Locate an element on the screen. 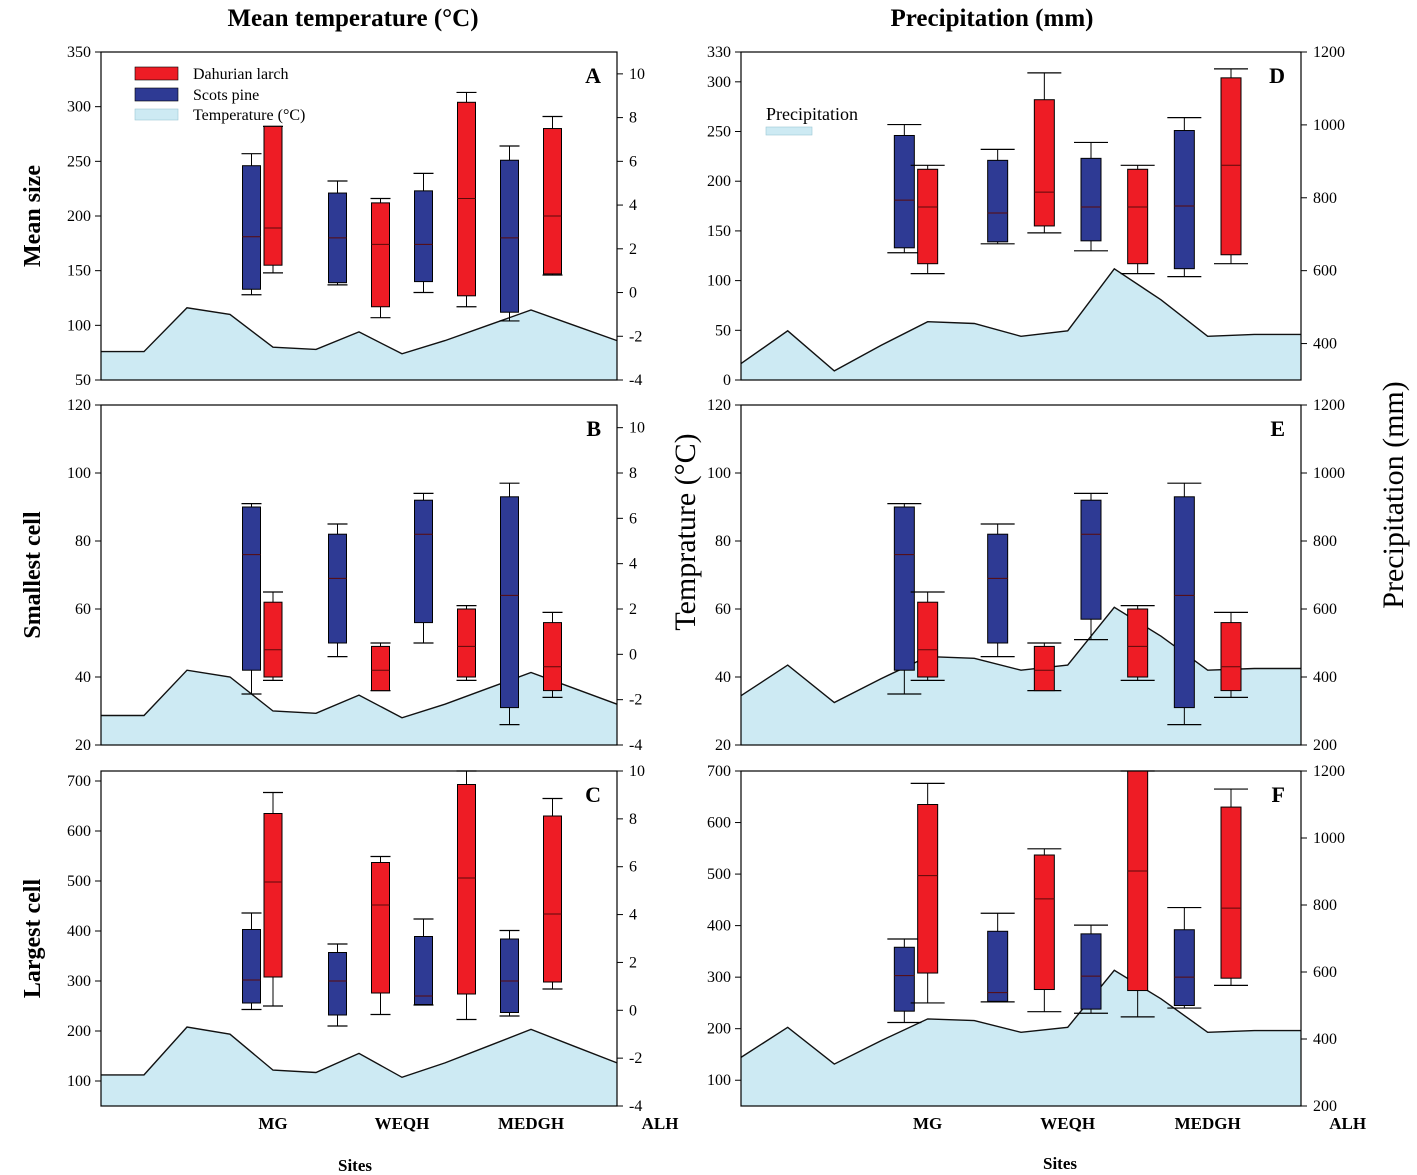 Image resolution: width=1417 pixels, height=1175 pixels. x-axis-label-right: Sites is located at coordinates (1060, 1163).